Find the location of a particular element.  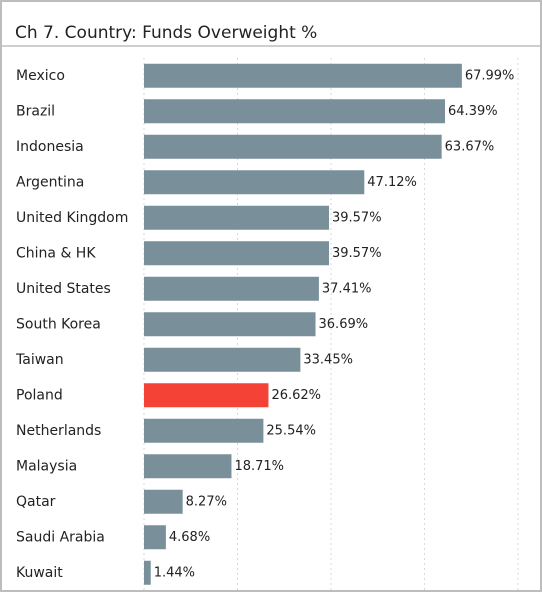

value-label: 25.54% is located at coordinates (291, 430).